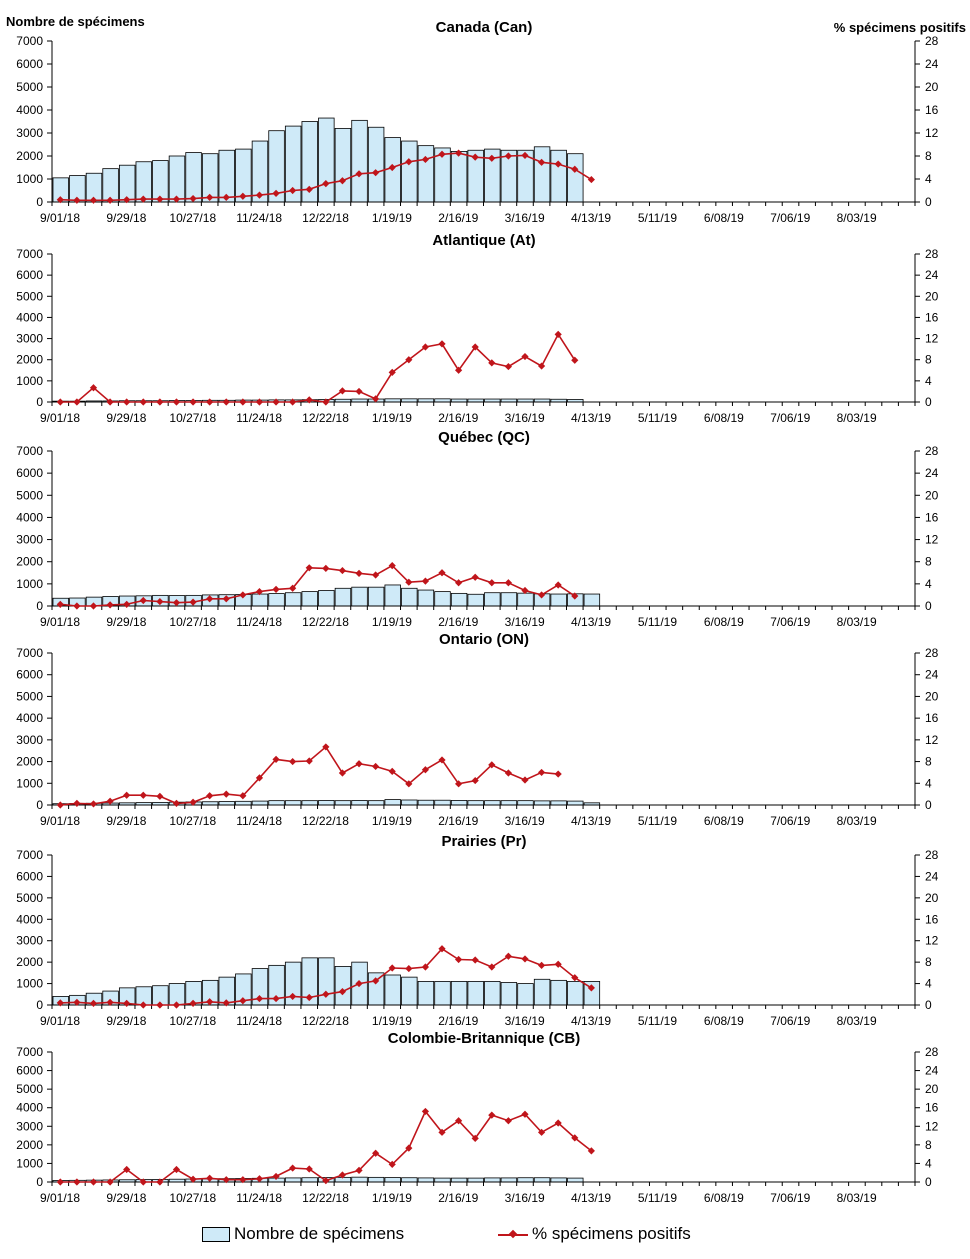  What do you see at coordinates (611, 1233) in the screenshot?
I see `legend-line-label: % spécimens positifs` at bounding box center [611, 1233].